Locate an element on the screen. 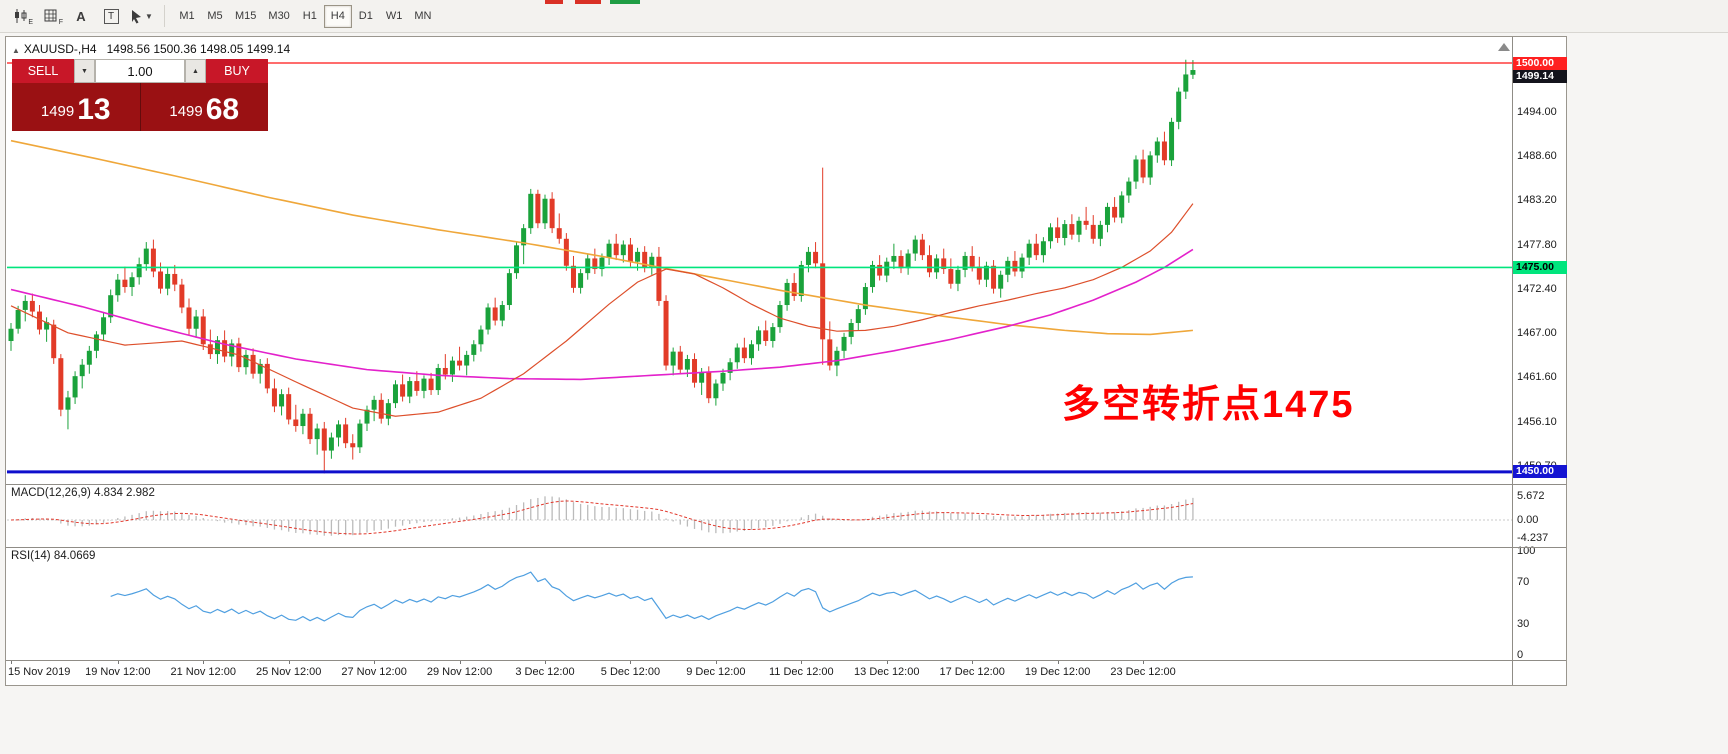 The height and width of the screenshot is (754, 1728). rsi-scale-label: 100 is located at coordinates (1526, 551).